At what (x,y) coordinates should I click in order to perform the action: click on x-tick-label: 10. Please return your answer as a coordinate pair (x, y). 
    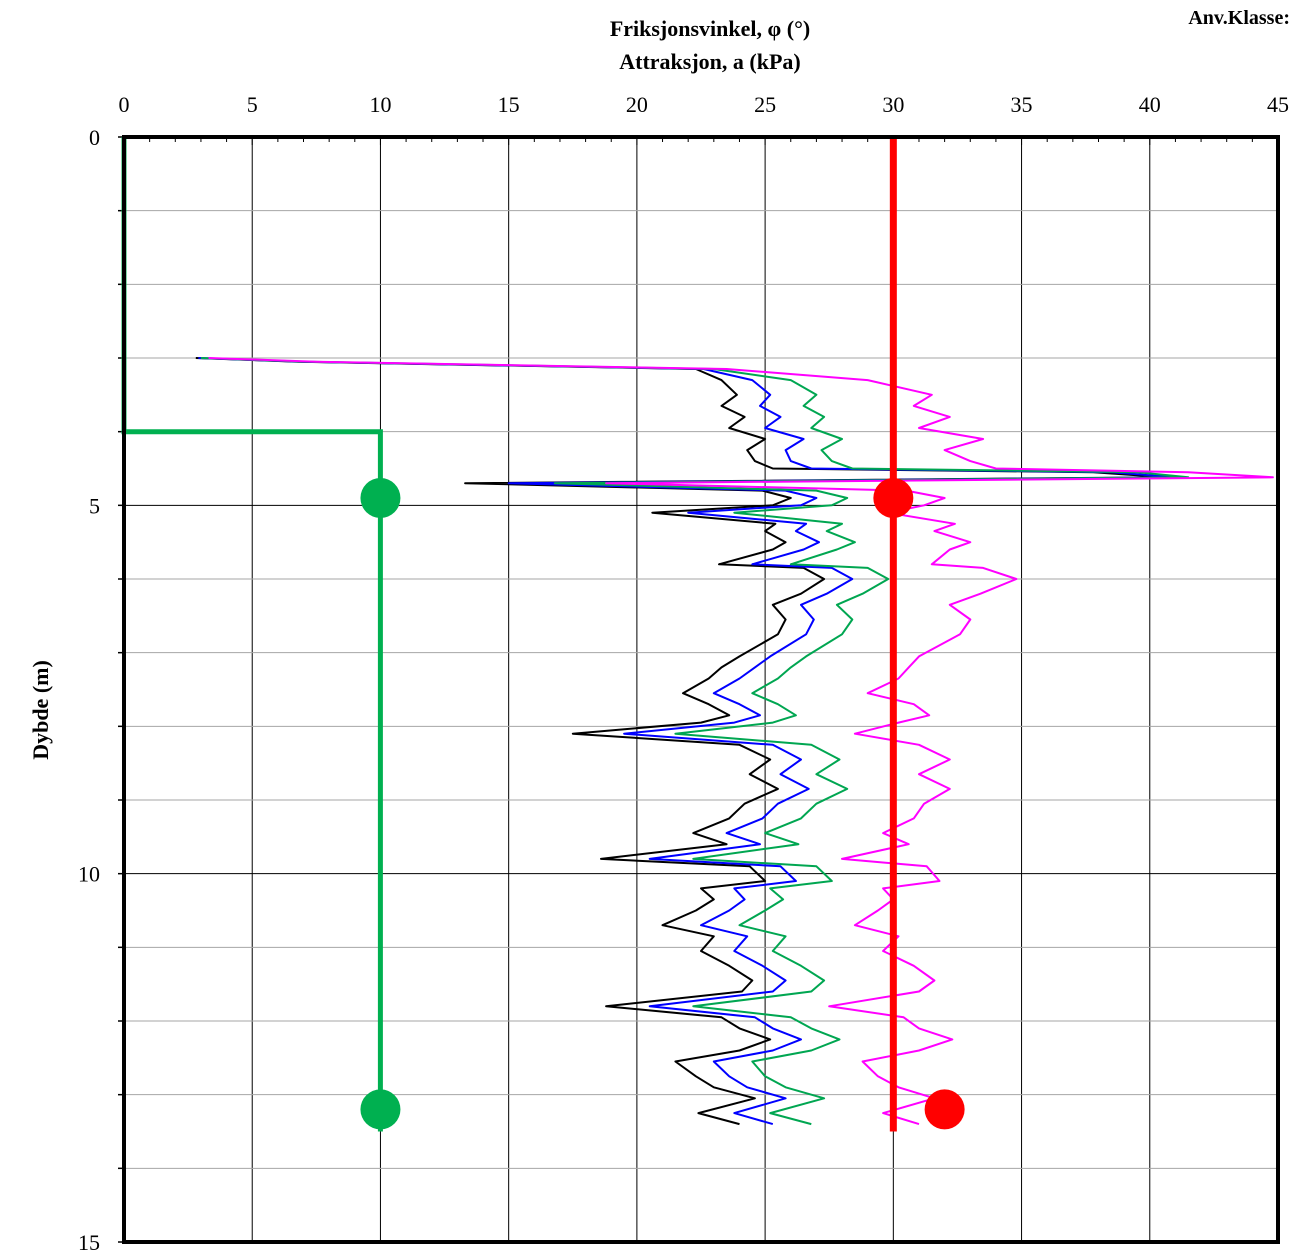
    Looking at the image, I should click on (380, 104).